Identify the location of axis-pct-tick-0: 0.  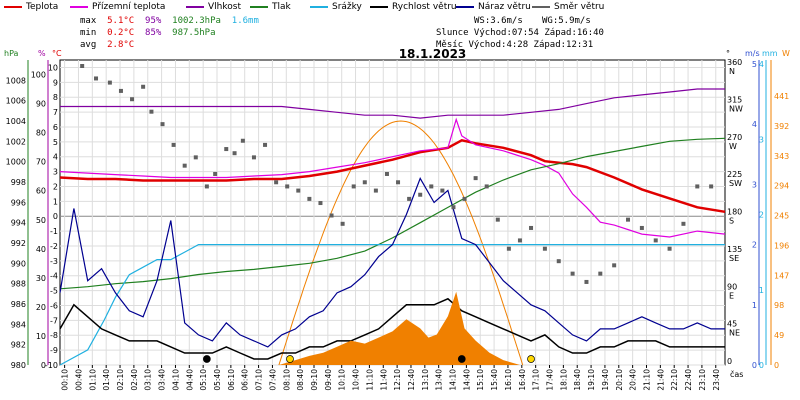
(43, 365).